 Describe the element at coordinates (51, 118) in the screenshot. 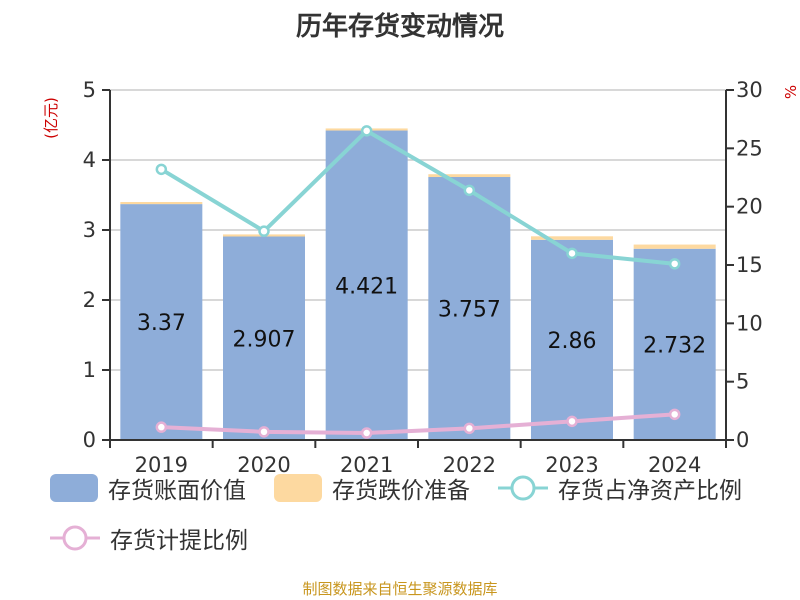

I see `left-axis-unit: (亿元)` at that location.